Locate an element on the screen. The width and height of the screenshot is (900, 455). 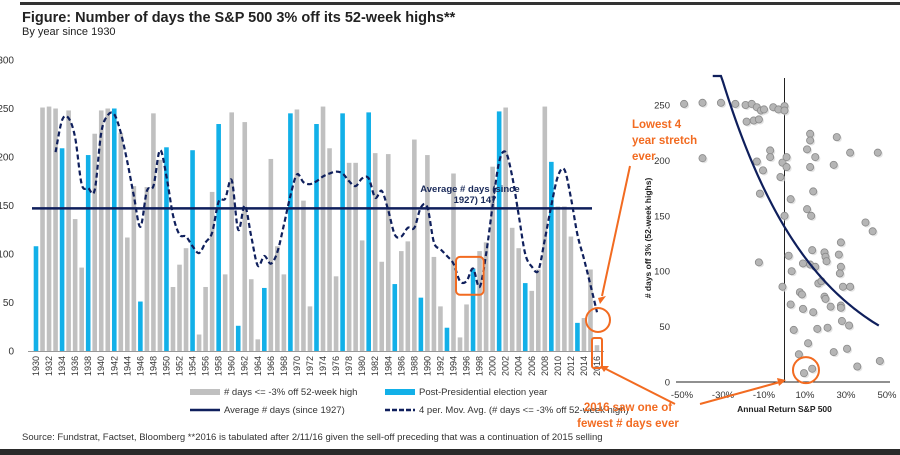
bottom-rule is located at coordinates (450, 452).